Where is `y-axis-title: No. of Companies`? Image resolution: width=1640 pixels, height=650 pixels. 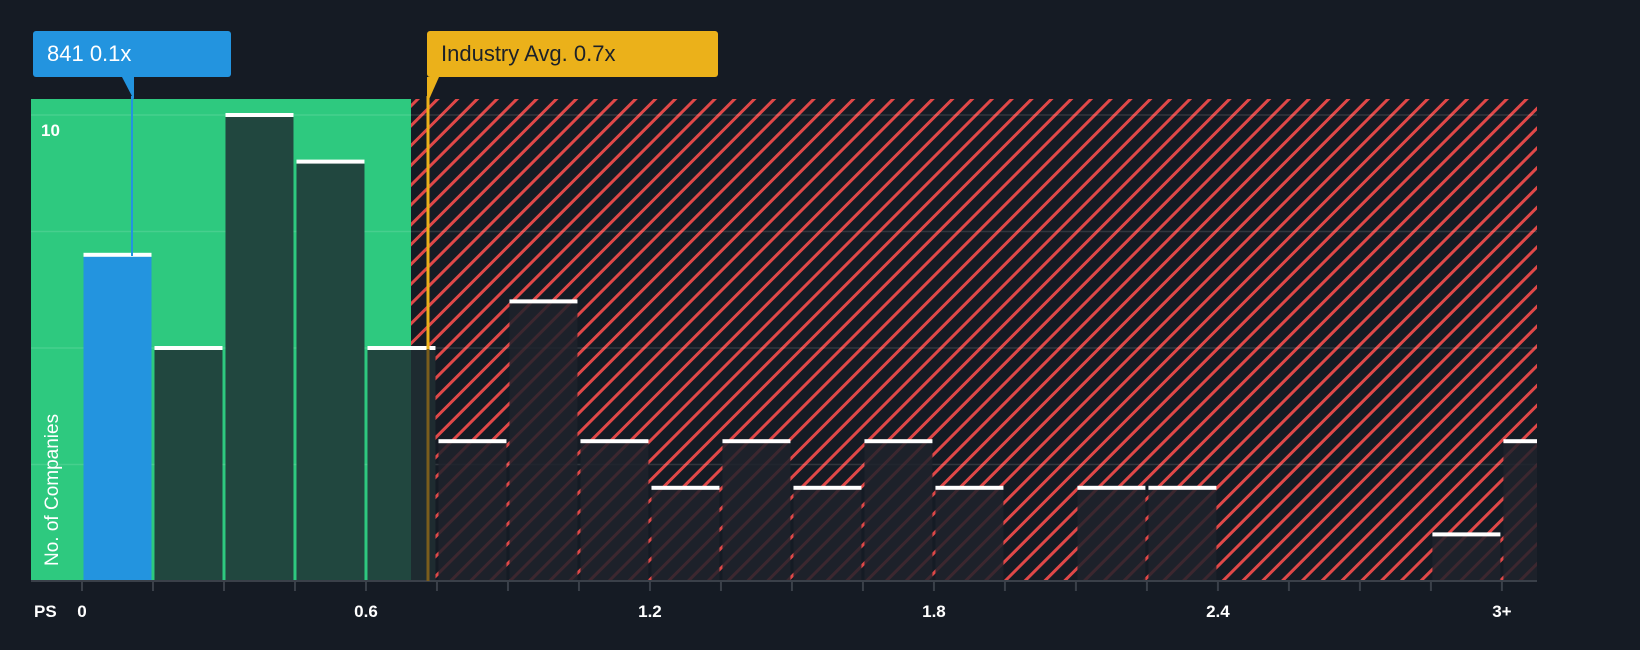 y-axis-title: No. of Companies is located at coordinates (52, 489).